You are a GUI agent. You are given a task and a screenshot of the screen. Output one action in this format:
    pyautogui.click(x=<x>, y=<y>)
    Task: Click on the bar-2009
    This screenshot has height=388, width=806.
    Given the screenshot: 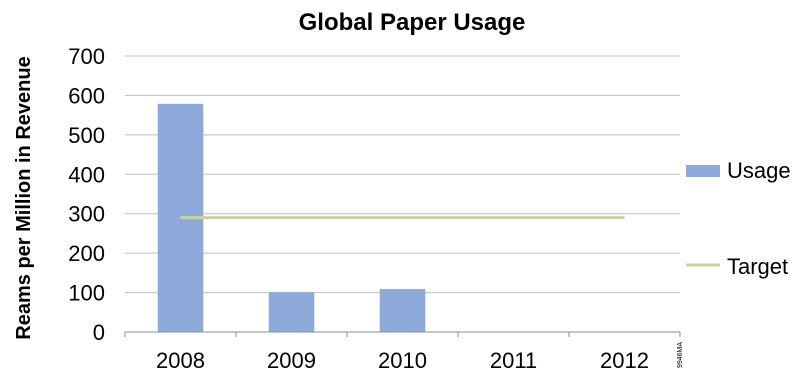 What is the action you would take?
    pyautogui.click(x=291, y=312)
    